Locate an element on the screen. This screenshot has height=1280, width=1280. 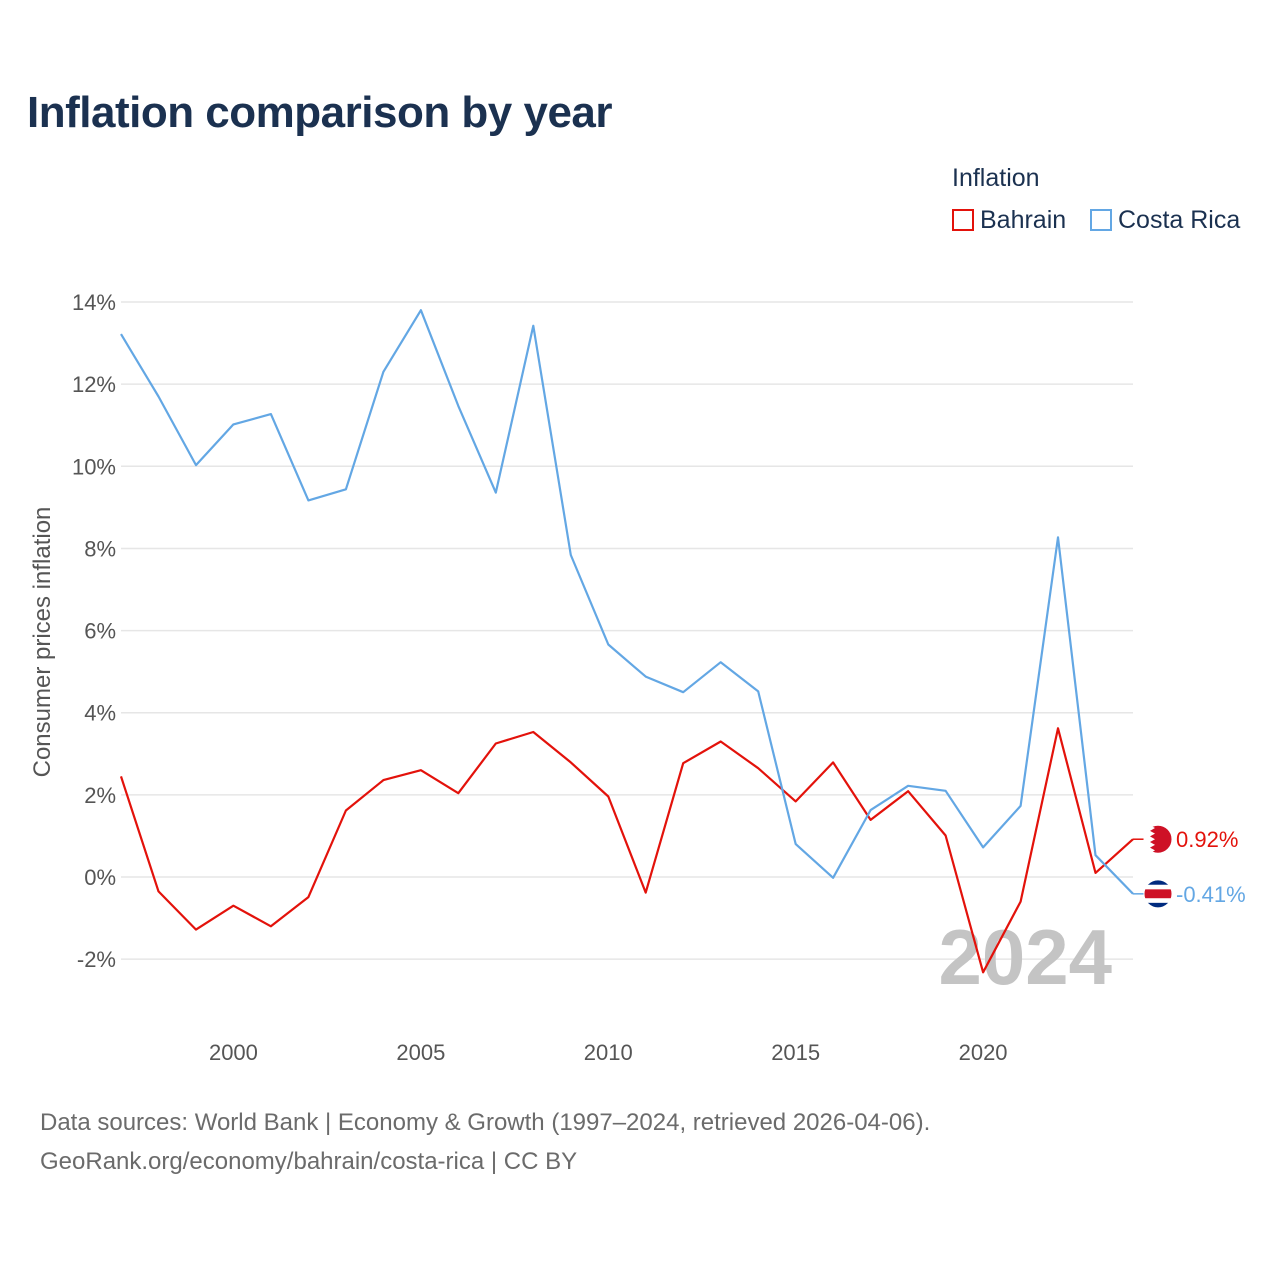
y-tick-label: -2% is located at coordinates (96, 959).